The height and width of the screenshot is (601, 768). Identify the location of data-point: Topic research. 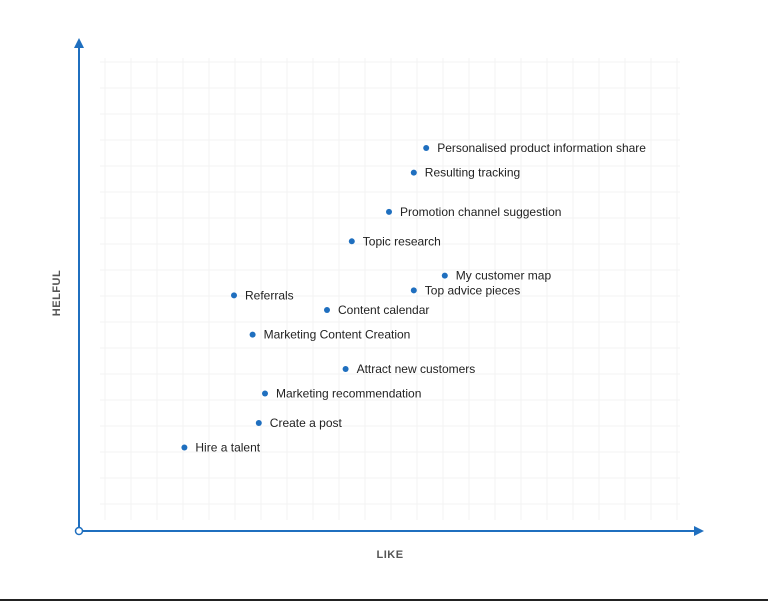
(394, 241).